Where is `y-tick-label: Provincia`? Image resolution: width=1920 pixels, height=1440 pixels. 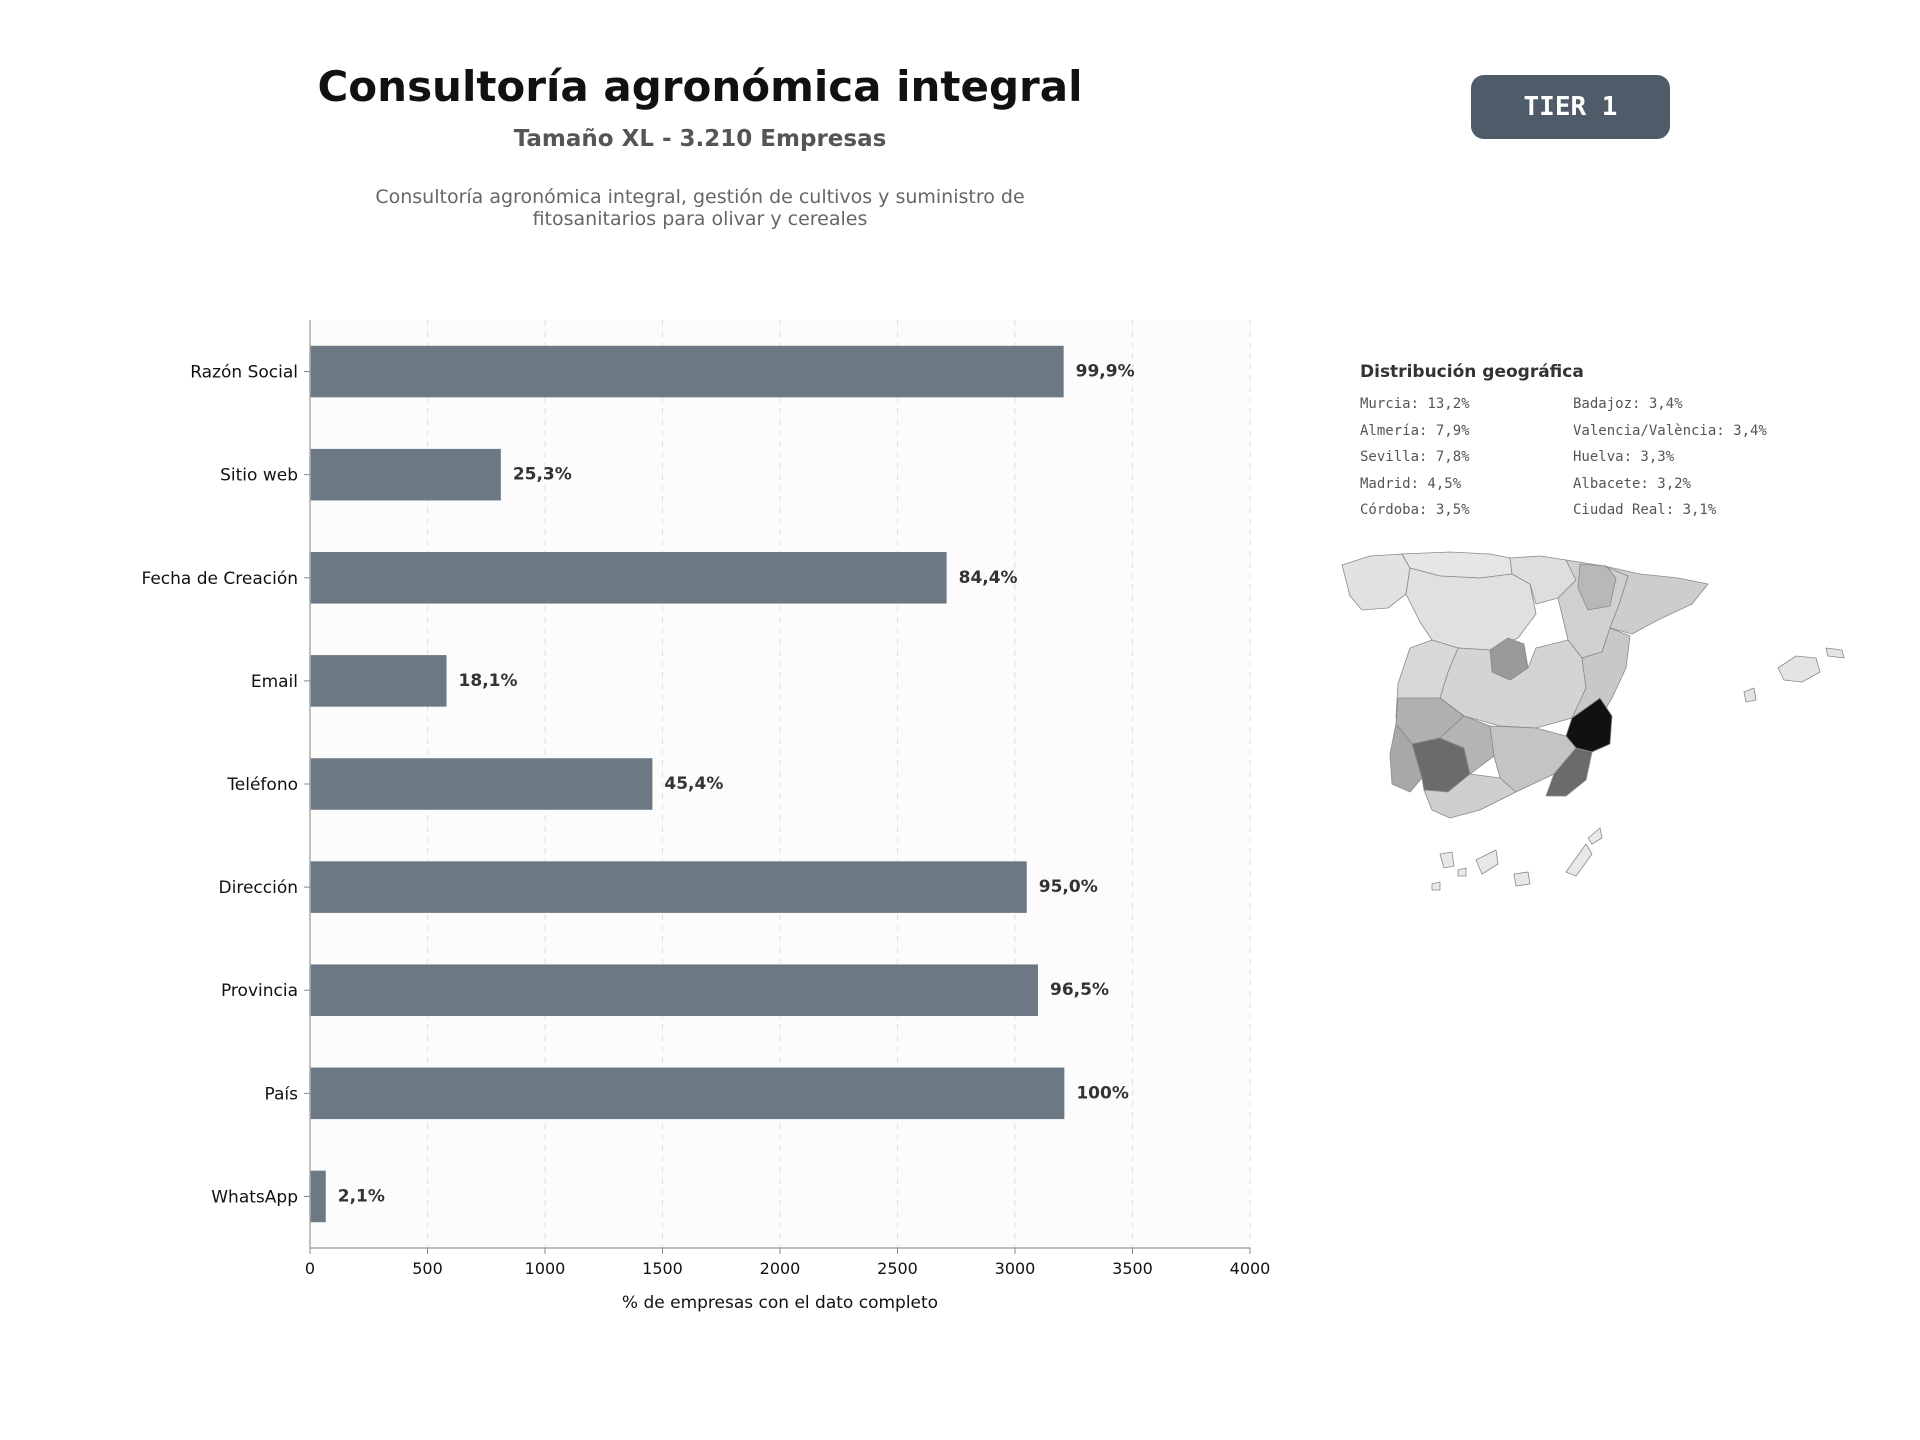
y-tick-label: Provincia is located at coordinates (259, 991).